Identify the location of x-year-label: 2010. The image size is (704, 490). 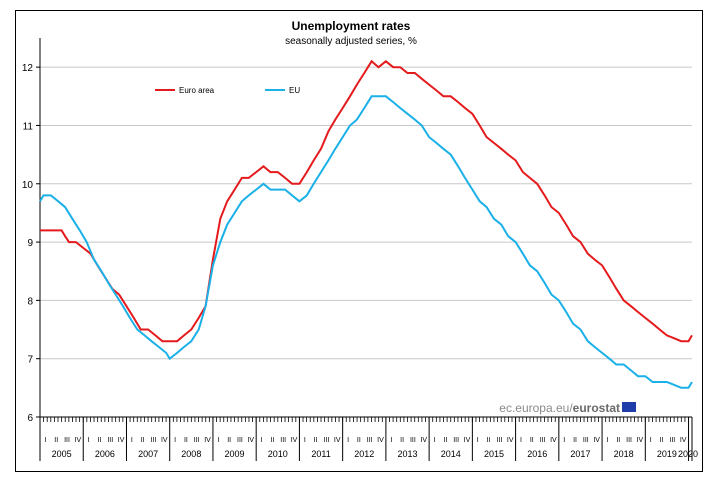
(278, 454).